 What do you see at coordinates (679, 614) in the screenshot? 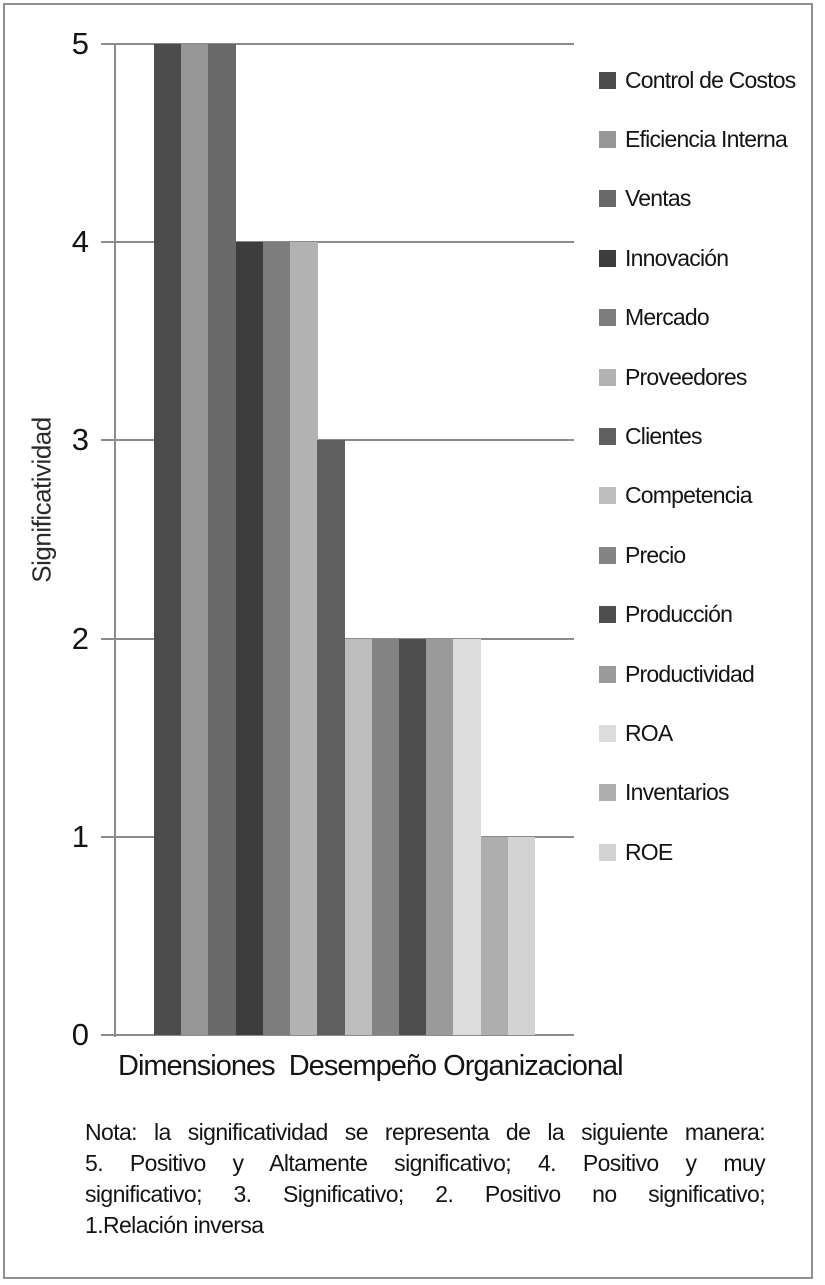
I see `legend-label: Producción` at bounding box center [679, 614].